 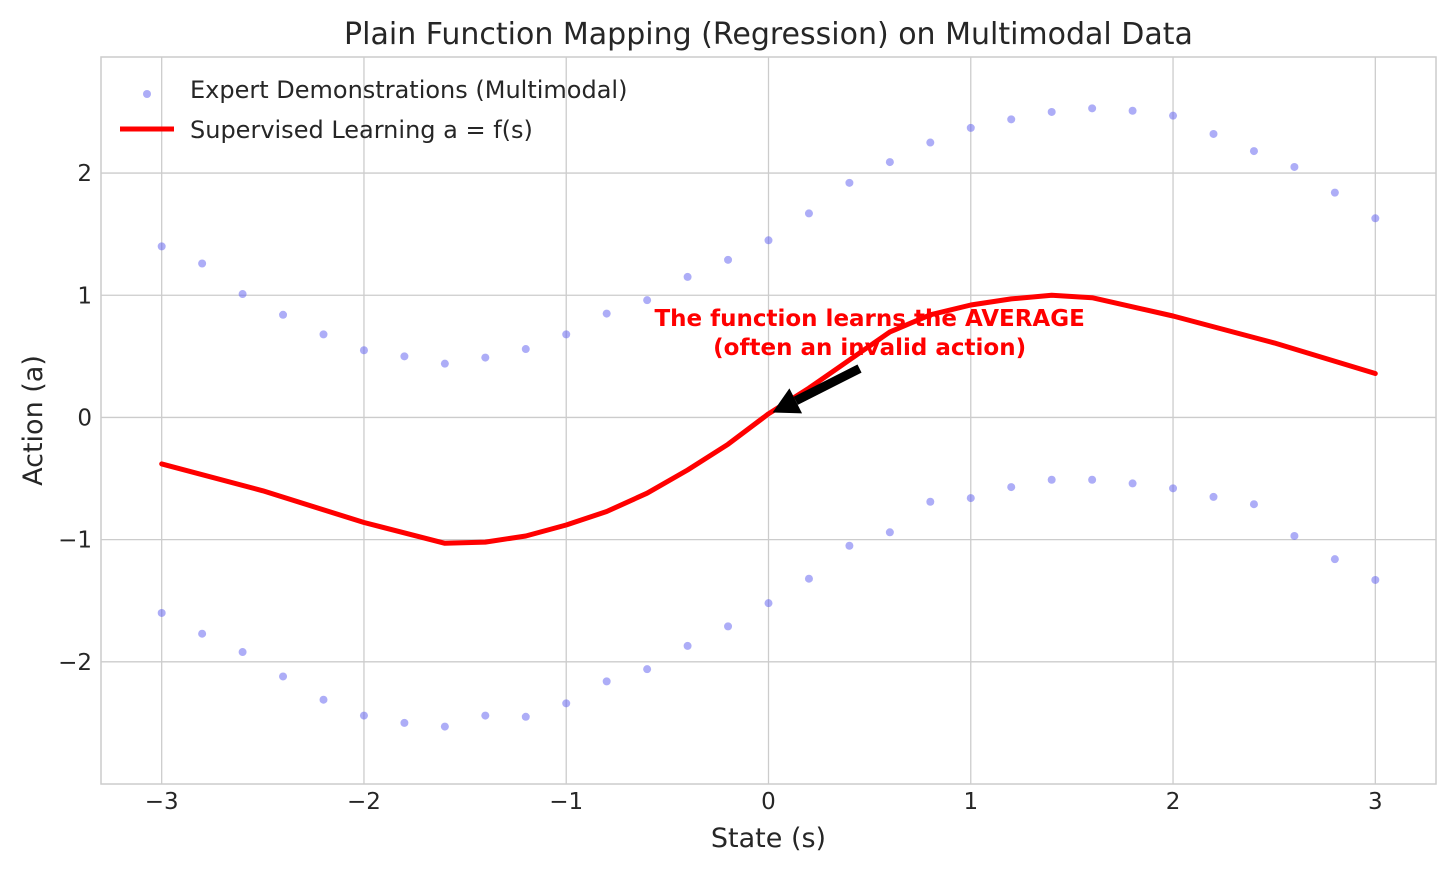 I want to click on x-axis-ticks: −3 −2 −1 0 1 2 3, so click(x=764, y=802).